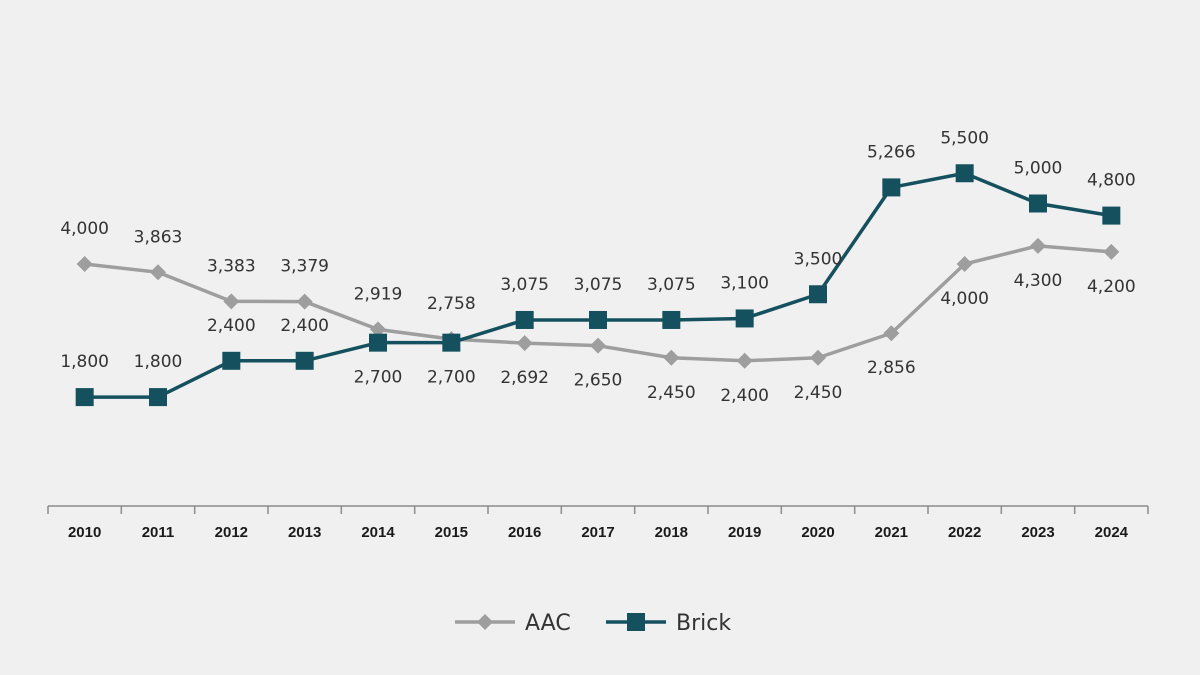 The image size is (1200, 675). What do you see at coordinates (304, 301) in the screenshot?
I see `data-point-aac-2013` at bounding box center [304, 301].